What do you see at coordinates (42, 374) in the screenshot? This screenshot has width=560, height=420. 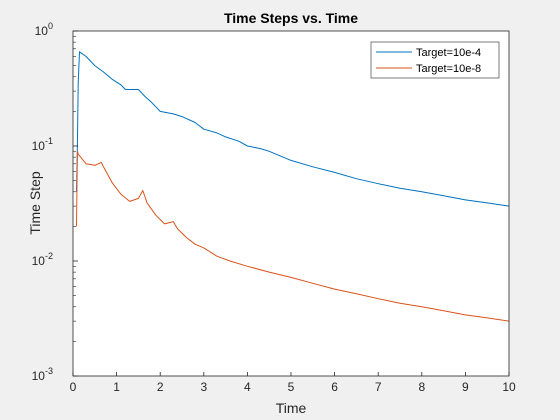 I see `y-tick-label: 10⁻³` at bounding box center [42, 374].